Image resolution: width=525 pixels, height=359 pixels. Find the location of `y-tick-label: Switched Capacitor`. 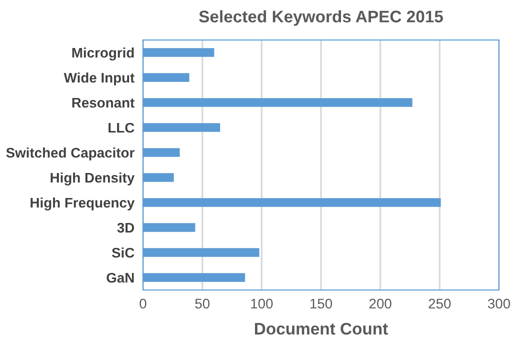

y-tick-label: Switched Capacitor is located at coordinates (70, 153).